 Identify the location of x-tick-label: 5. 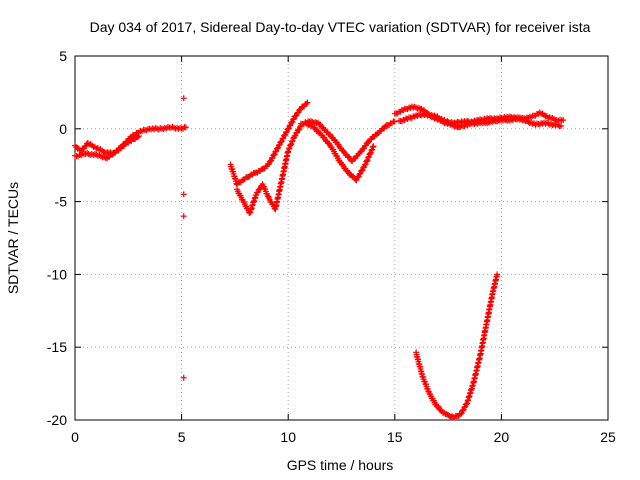
(182, 437).